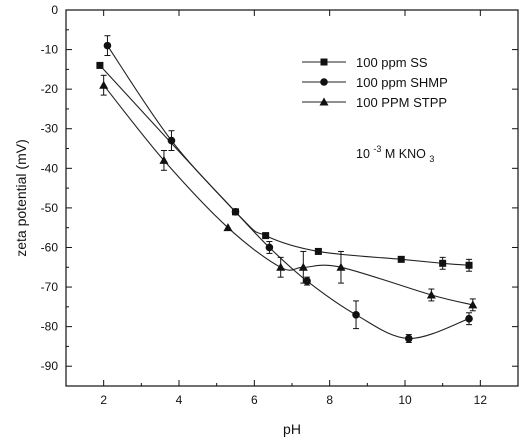 Image resolution: width=532 pixels, height=446 pixels. Describe the element at coordinates (50, 50) in the screenshot. I see `y-tick-label: -10` at that location.